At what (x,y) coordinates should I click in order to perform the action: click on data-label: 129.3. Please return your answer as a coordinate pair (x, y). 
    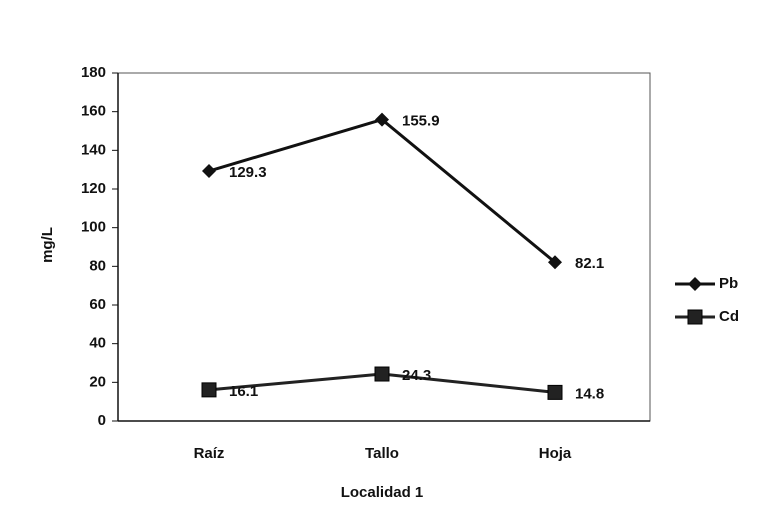
    Looking at the image, I should click on (248, 172).